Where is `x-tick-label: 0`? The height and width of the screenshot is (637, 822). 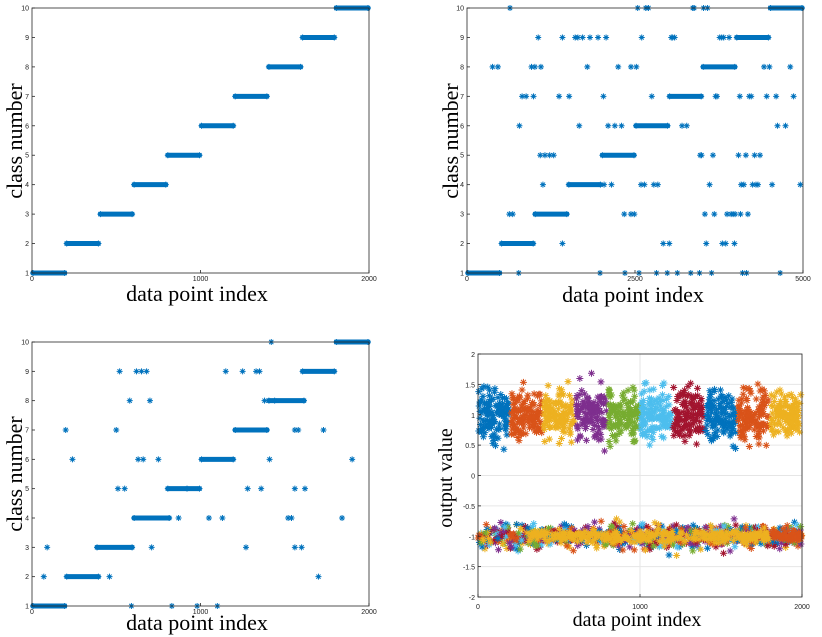
x-tick-label: 0 is located at coordinates (32, 612).